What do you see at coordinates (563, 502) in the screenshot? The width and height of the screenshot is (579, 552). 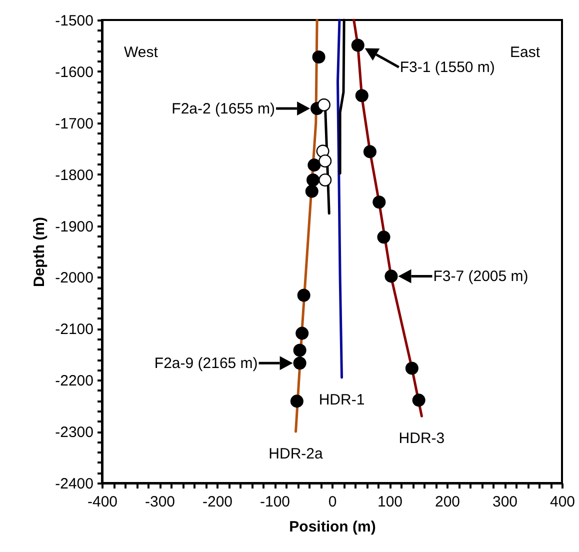 I see `x-tick-label: 400` at bounding box center [563, 502].